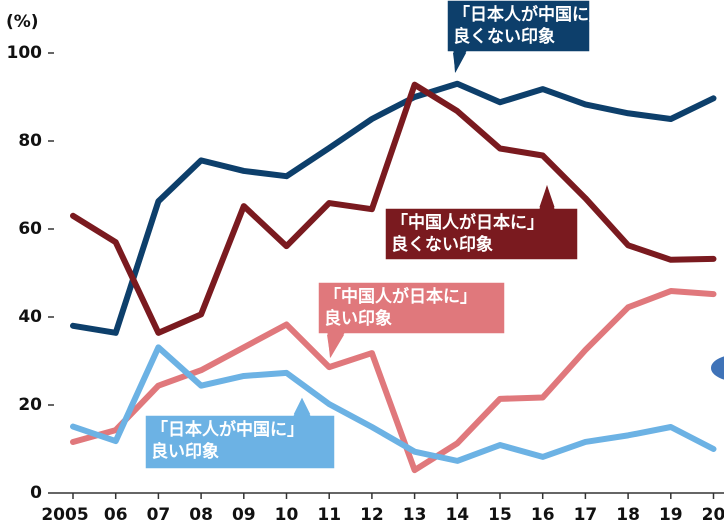  Describe the element at coordinates (543, 515) in the screenshot. I see `x-tick-label: 16` at that location.